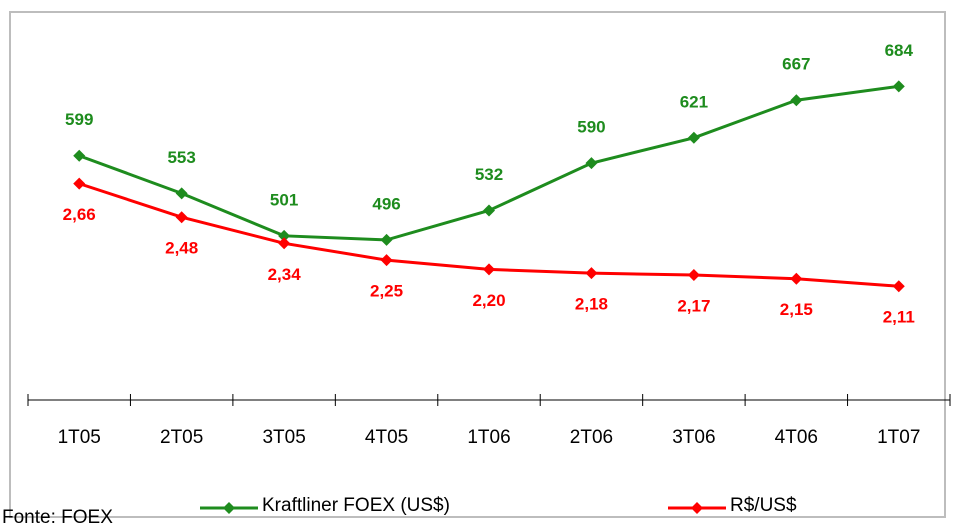  Describe the element at coordinates (796, 64) in the screenshot. I see `data-label: 667` at that location.